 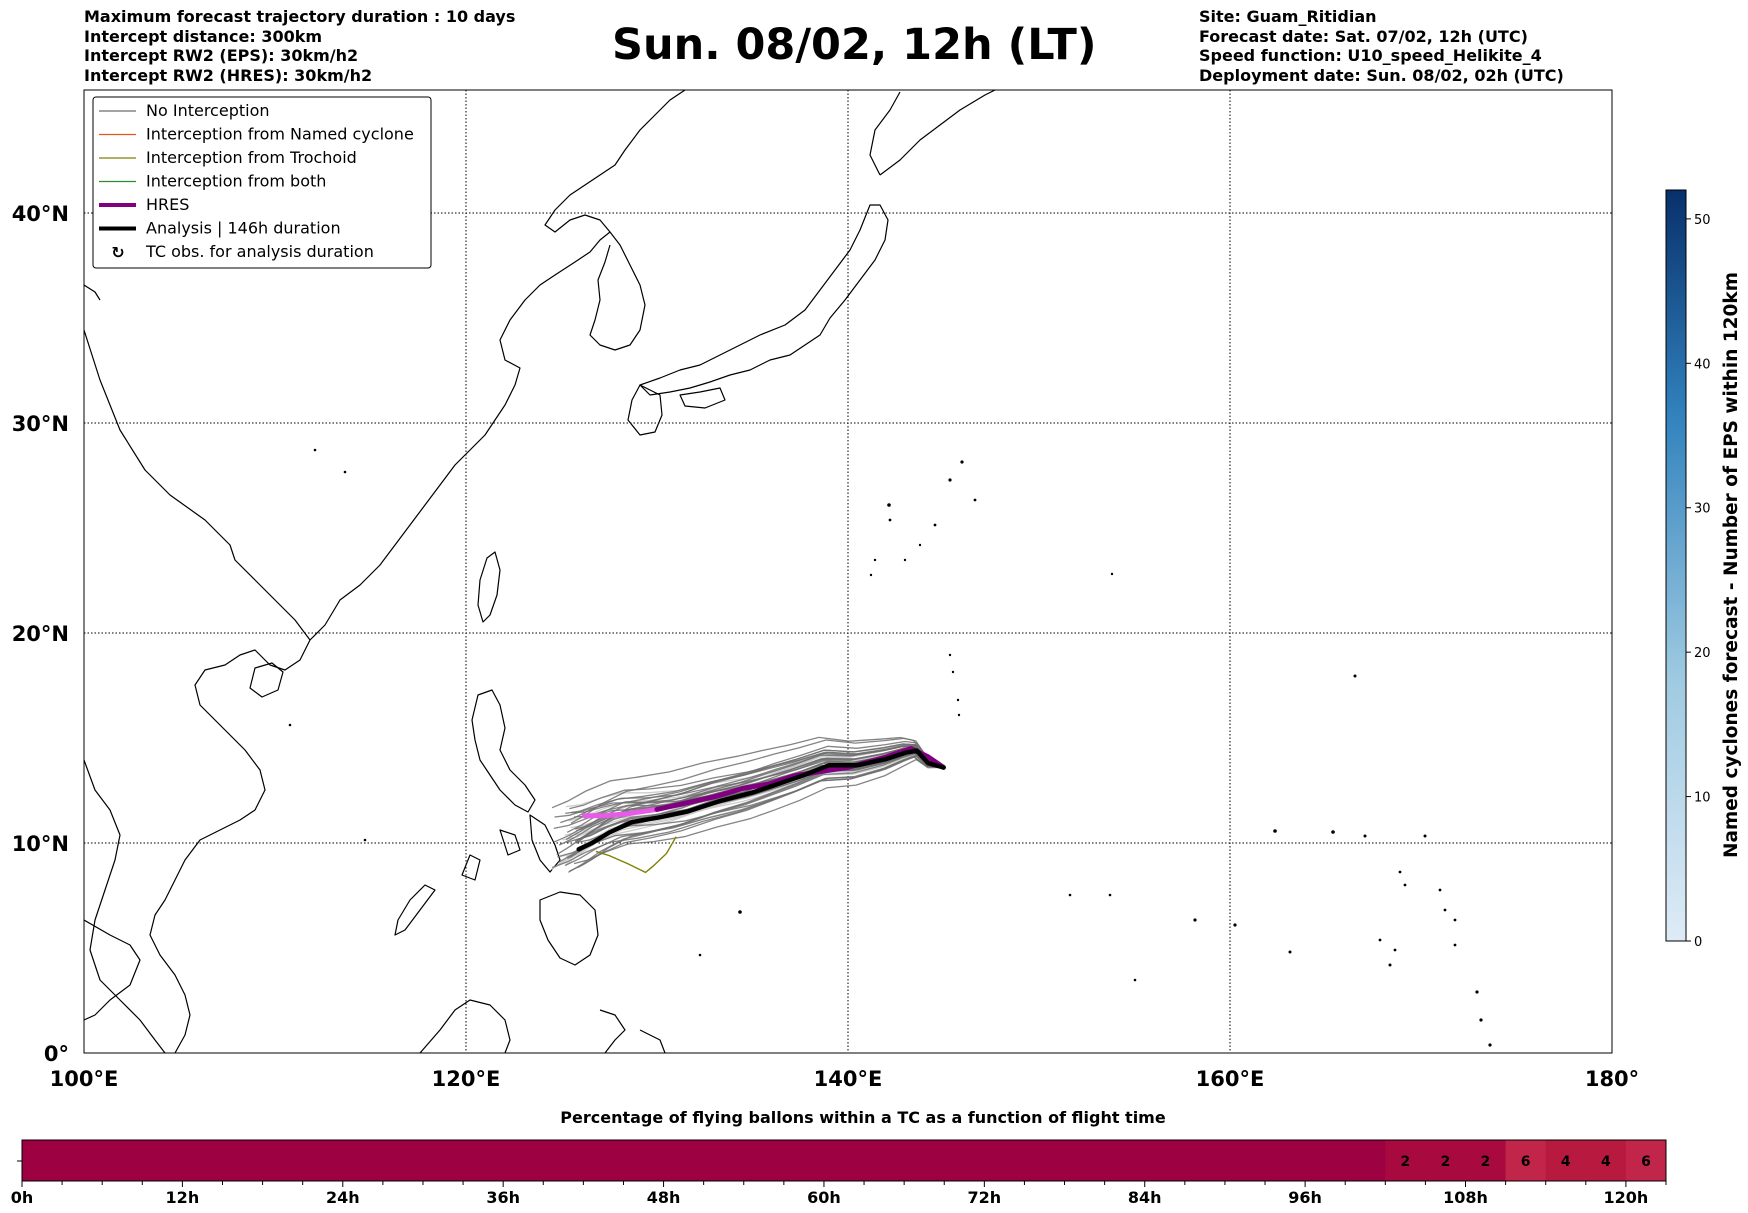 I want to click on lat-tick-label: 0°, so click(x=56, y=1054).